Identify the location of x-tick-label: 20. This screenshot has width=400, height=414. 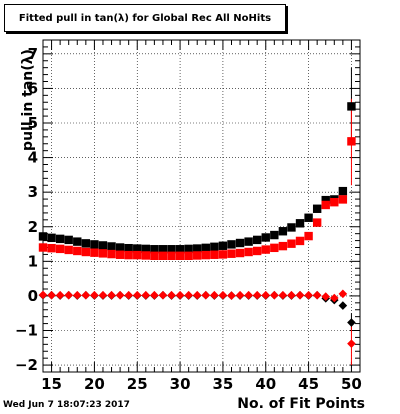
(94, 384).